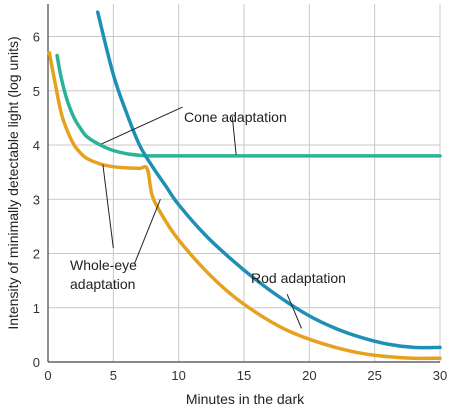 Image resolution: width=454 pixels, height=412 pixels. What do you see at coordinates (108, 206) in the screenshot?
I see `leader-whole-eye-upper` at bounding box center [108, 206].